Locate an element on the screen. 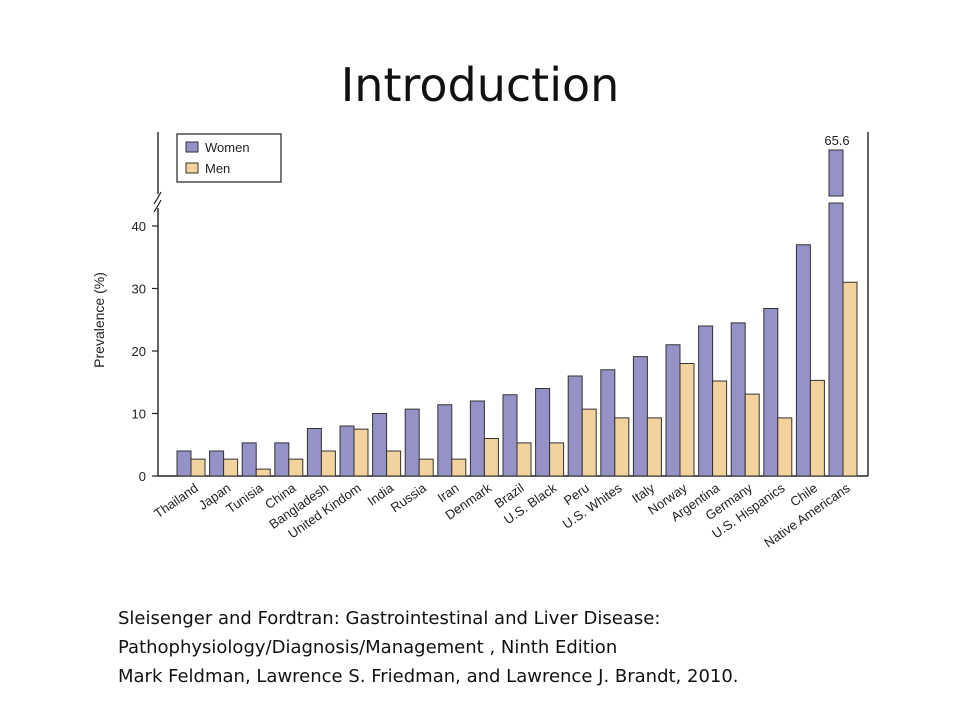  chart-legend: Women Men is located at coordinates (229, 158).